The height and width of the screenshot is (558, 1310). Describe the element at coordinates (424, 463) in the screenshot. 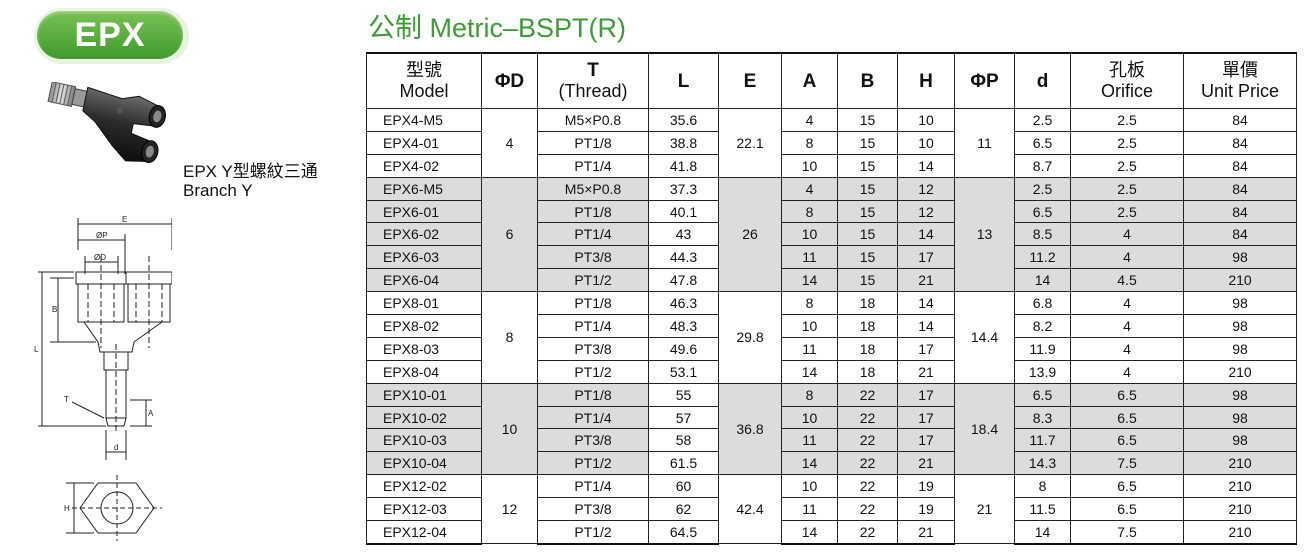

I see `cell-model: EPX10-04` at that location.